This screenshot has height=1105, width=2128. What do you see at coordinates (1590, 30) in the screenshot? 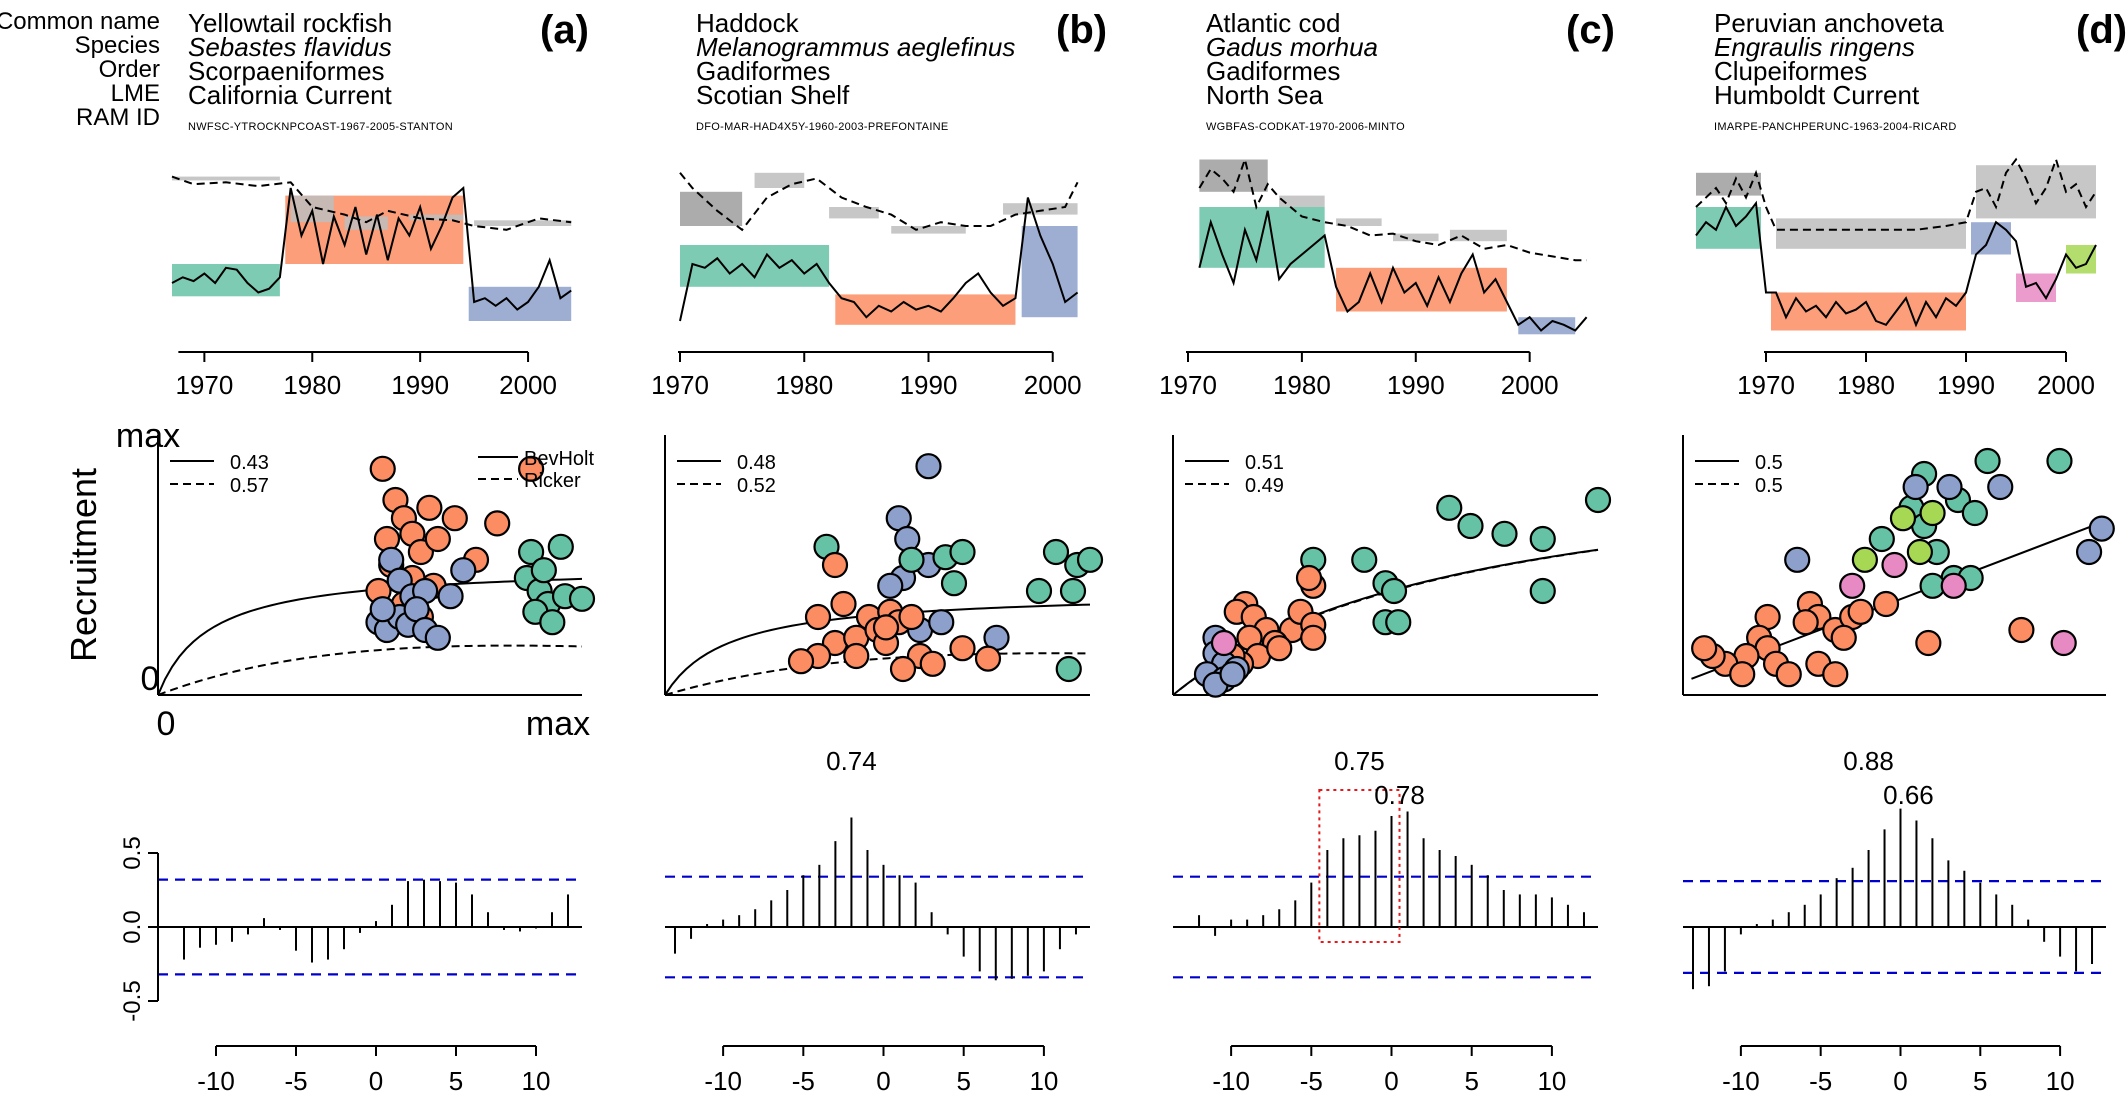
I see `panel-letter: (c)` at bounding box center [1590, 30].